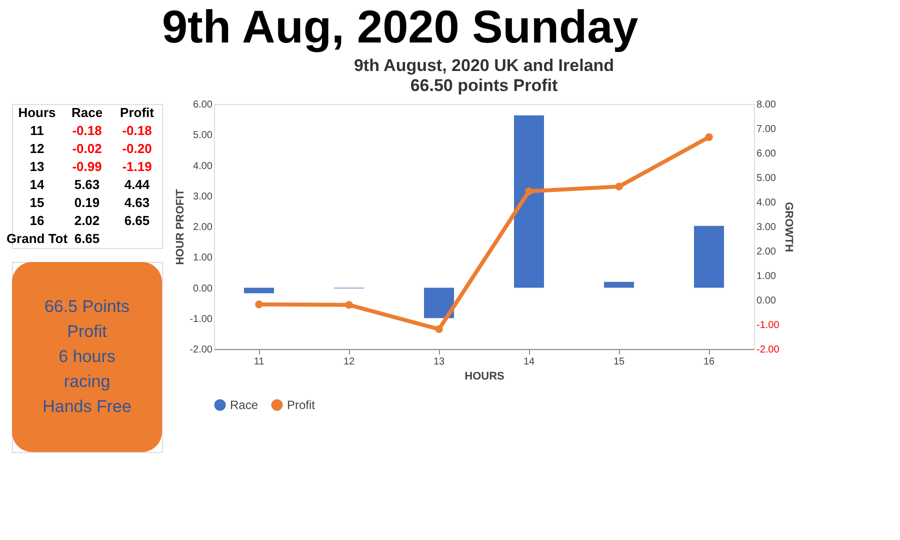  Describe the element at coordinates (484, 85) in the screenshot. I see `text: 66.50 points Profit` at that location.